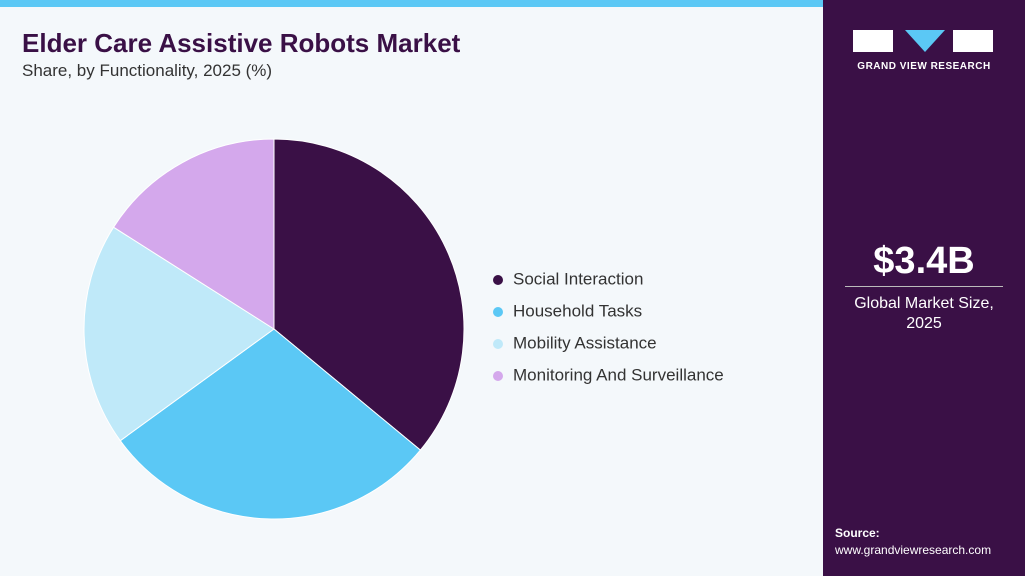 The image size is (1025, 576). Describe the element at coordinates (241, 43) in the screenshot. I see `chart-title: Elder Care Assistive Robots Market` at that location.